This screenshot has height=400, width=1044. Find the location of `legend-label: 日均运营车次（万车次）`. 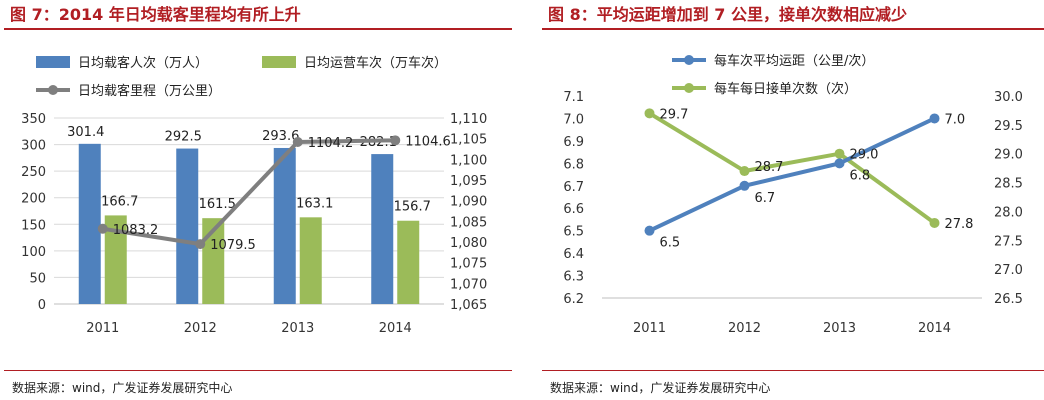

legend-label: 日均运营车次（万车次） is located at coordinates (375, 63).